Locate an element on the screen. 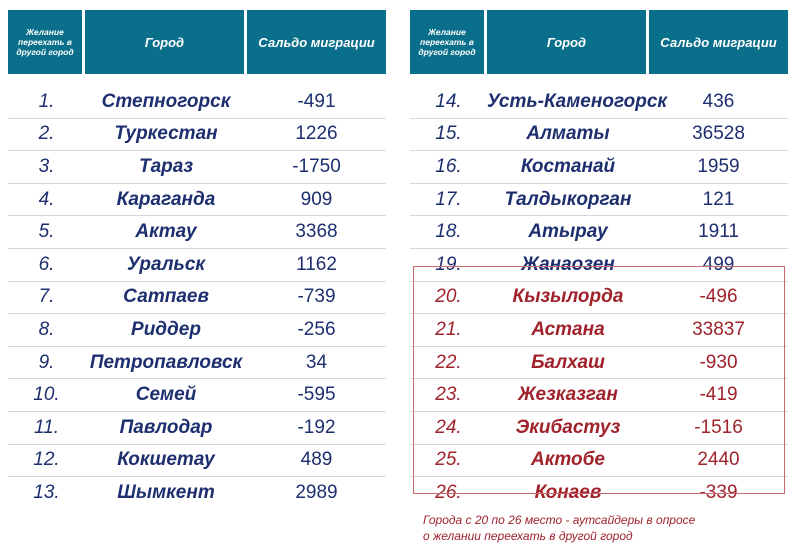 The image size is (800, 555). rank-cell: 7. is located at coordinates (46, 297).